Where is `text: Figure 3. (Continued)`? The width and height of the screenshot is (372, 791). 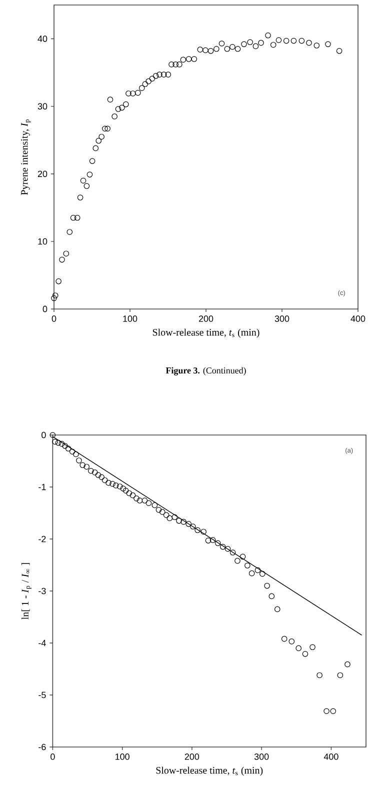 text: Figure 3. (Continued) is located at coordinates (206, 371).